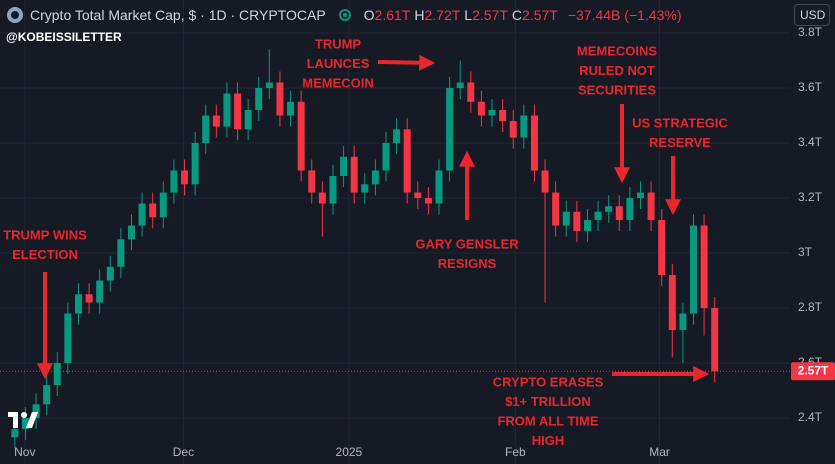 Image resolution: width=835 pixels, height=464 pixels. What do you see at coordinates (812, 15) in the screenshot?
I see `currency-button: USD` at bounding box center [812, 15].